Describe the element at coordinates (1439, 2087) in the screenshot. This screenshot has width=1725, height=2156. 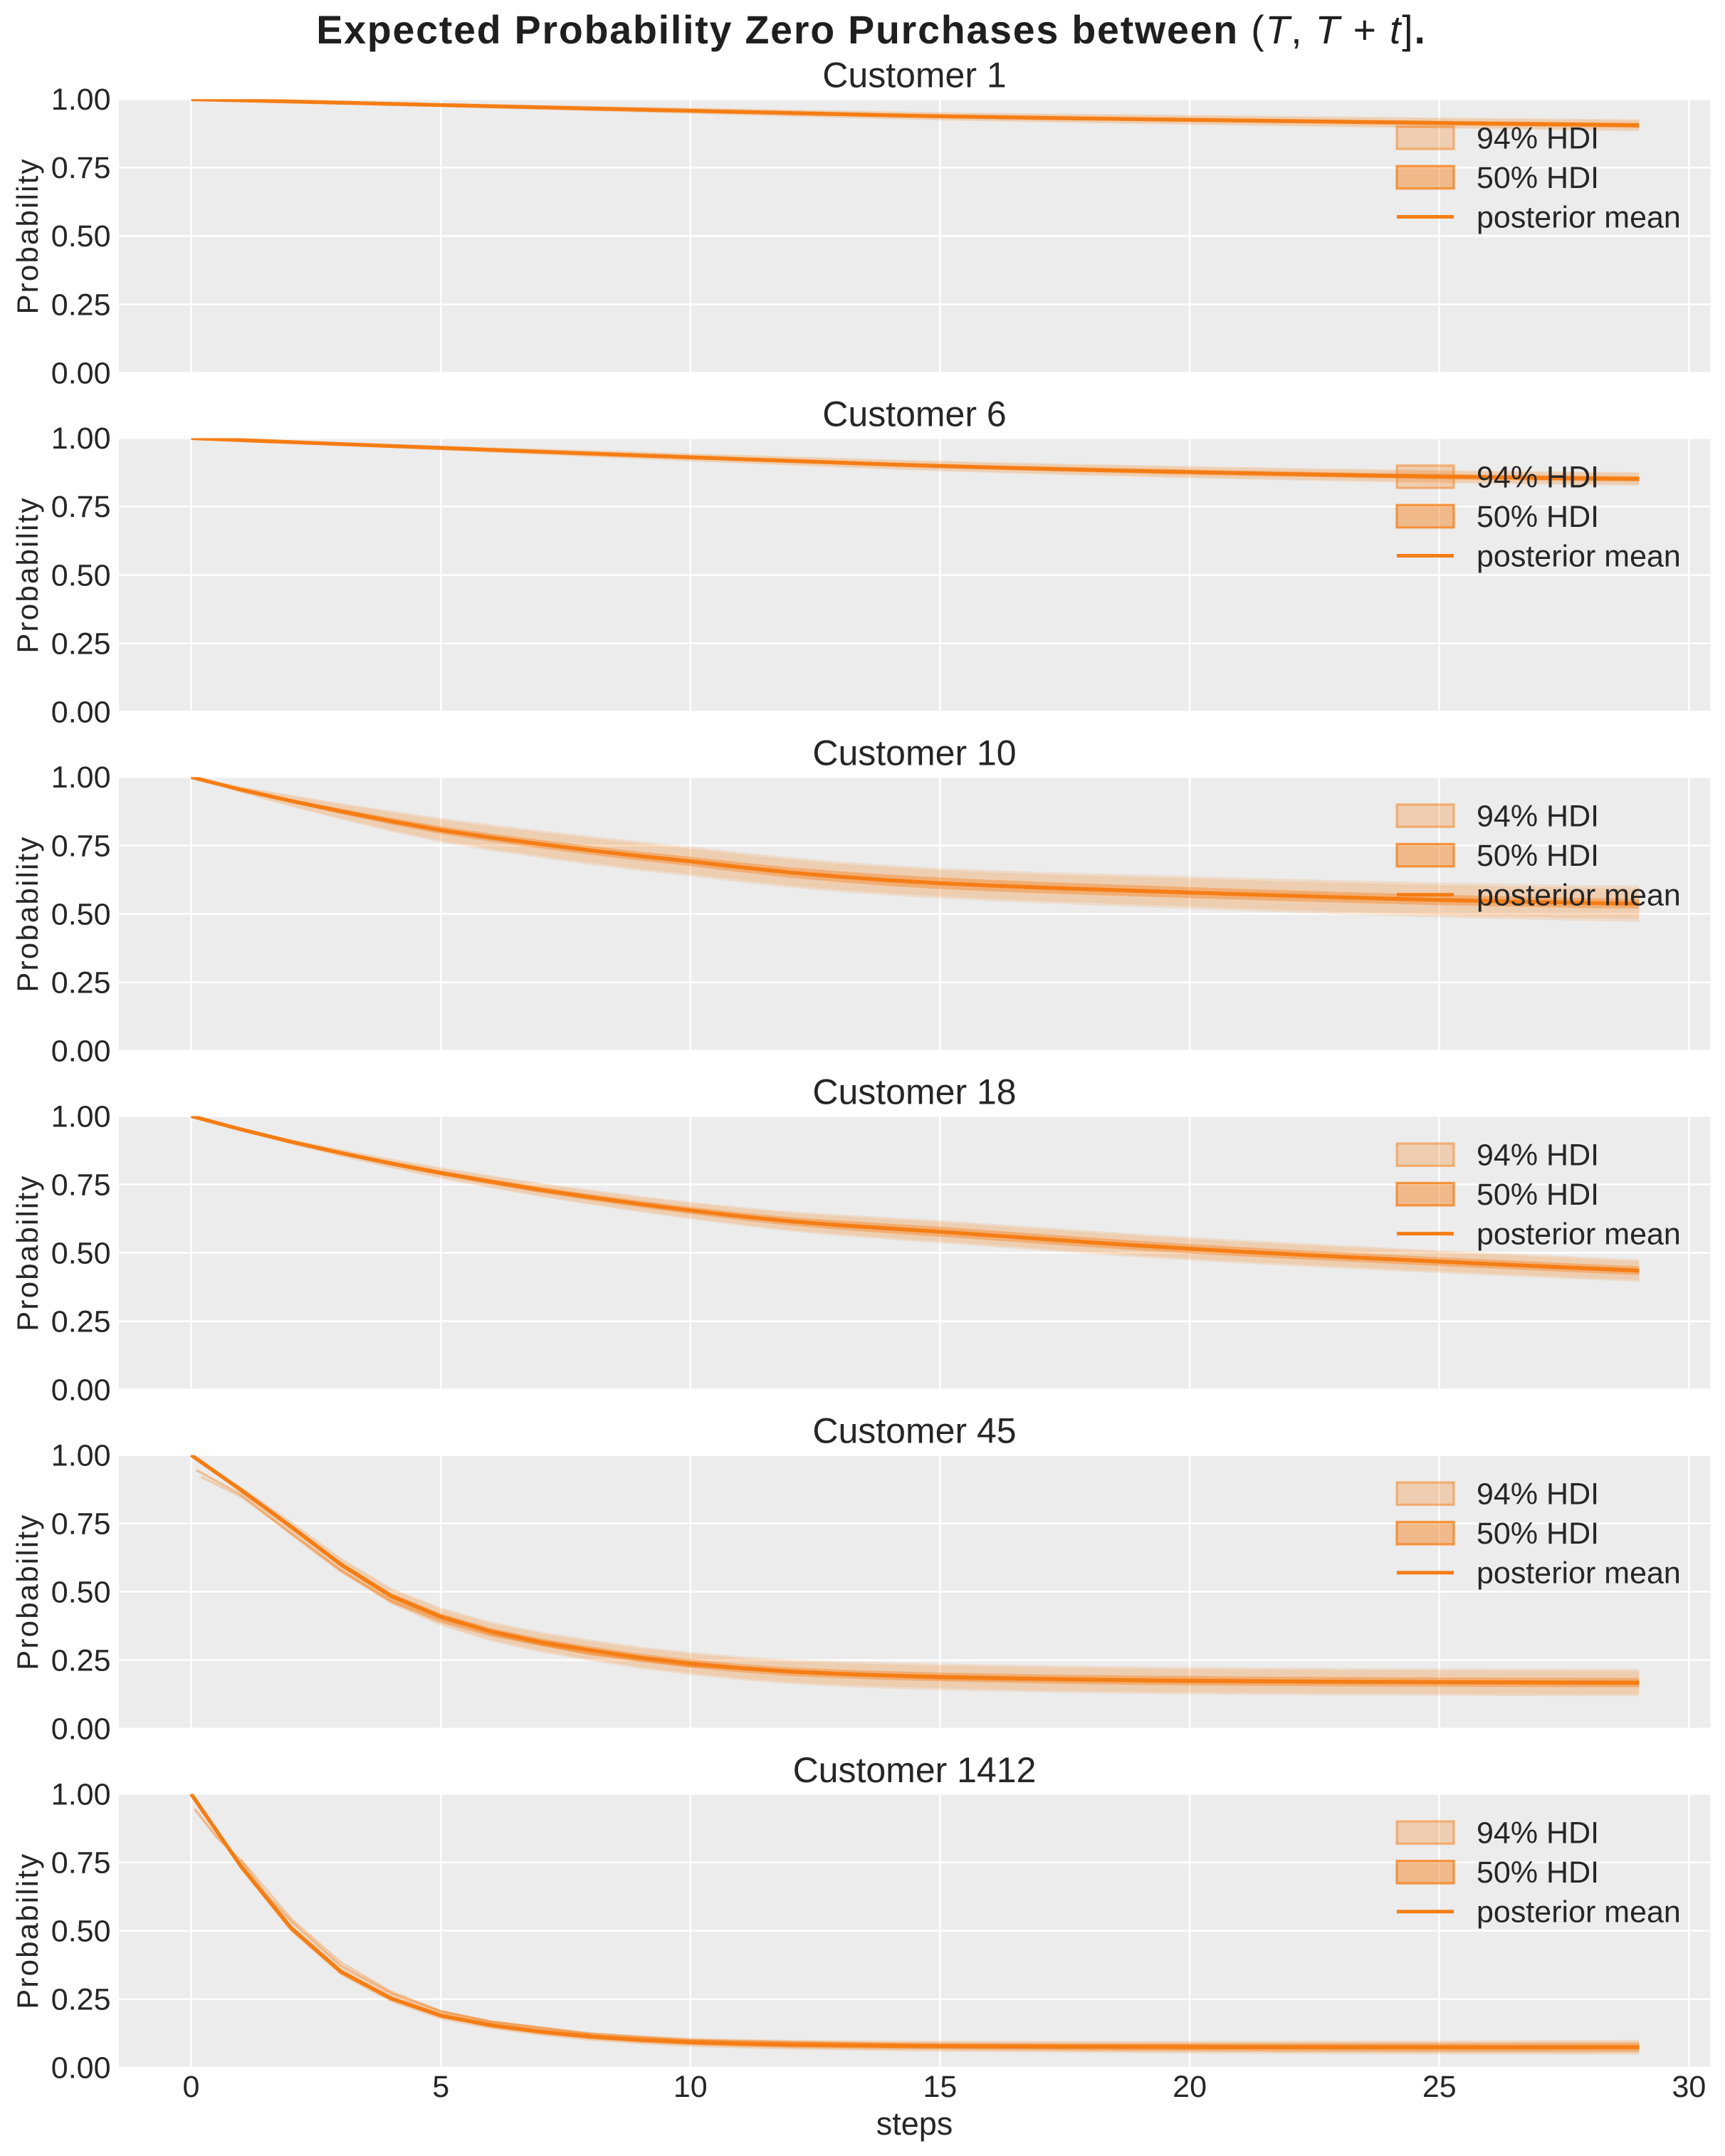
I see `svg-text: 25` at that location.